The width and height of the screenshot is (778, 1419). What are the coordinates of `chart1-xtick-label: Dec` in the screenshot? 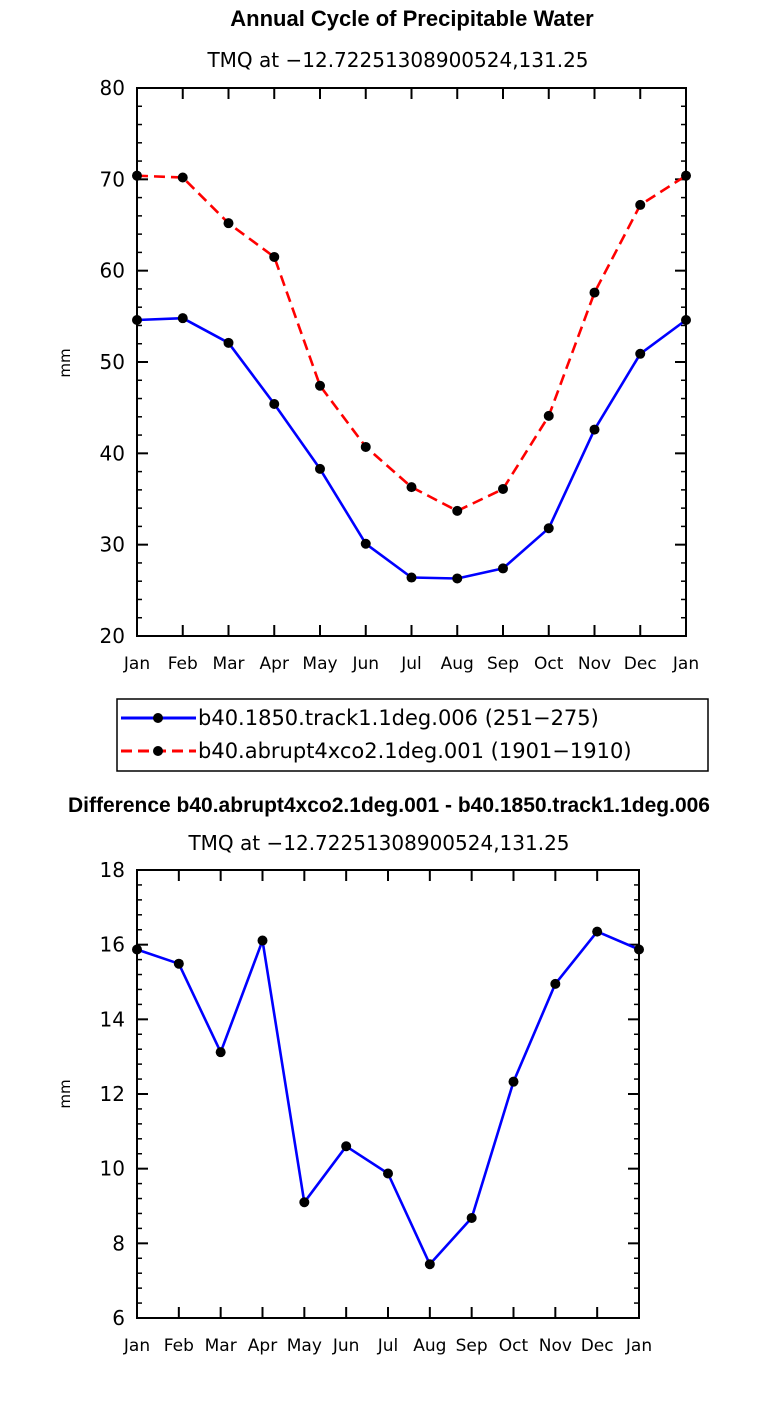 It's located at (640, 664).